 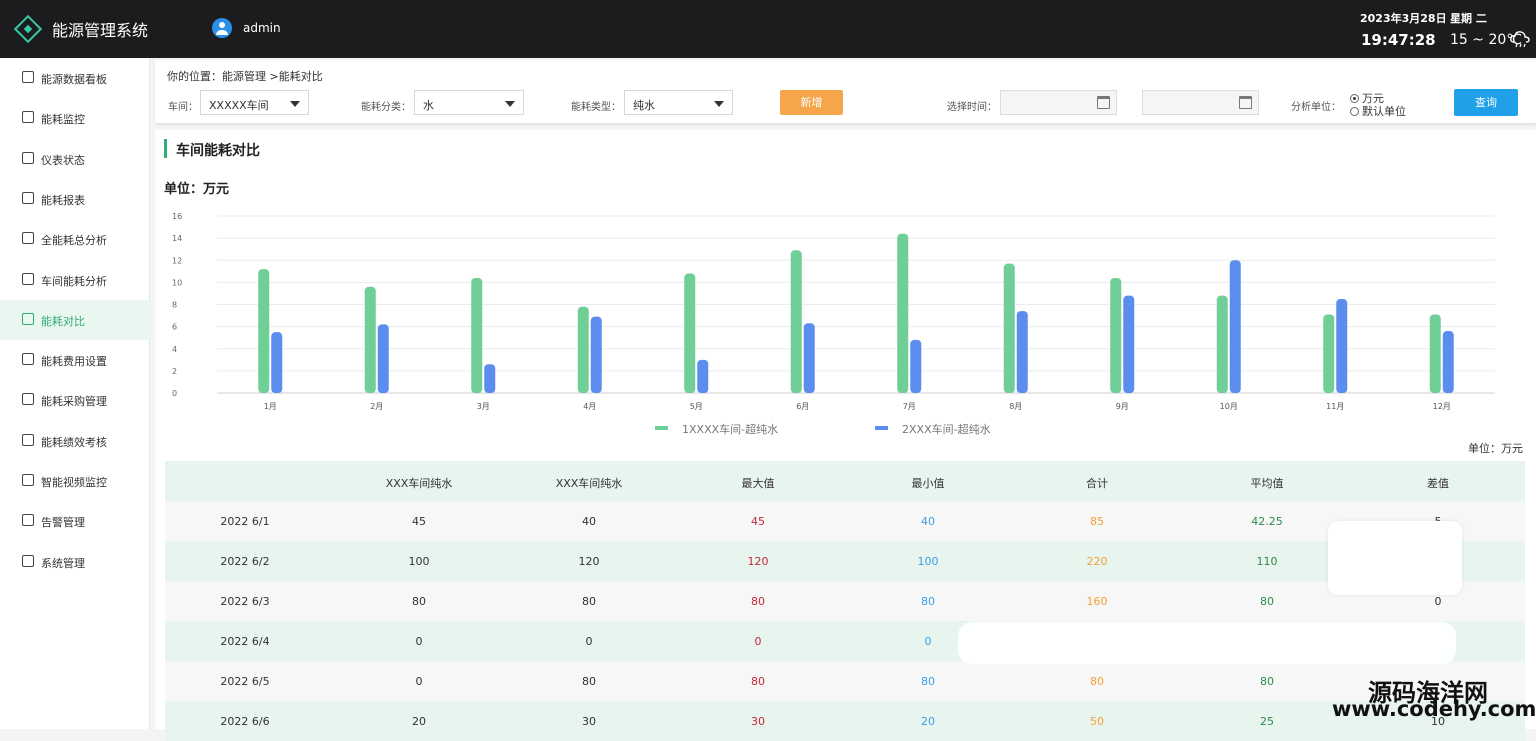 What do you see at coordinates (174, 305) in the screenshot?
I see `y-tick-label: 8` at bounding box center [174, 305].